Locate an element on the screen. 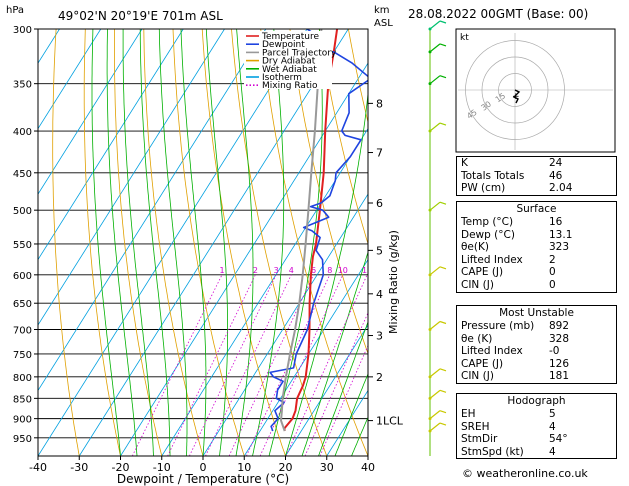 The height and width of the screenshot is (486, 629). height-tick-label: 7 is located at coordinates (379, 153).